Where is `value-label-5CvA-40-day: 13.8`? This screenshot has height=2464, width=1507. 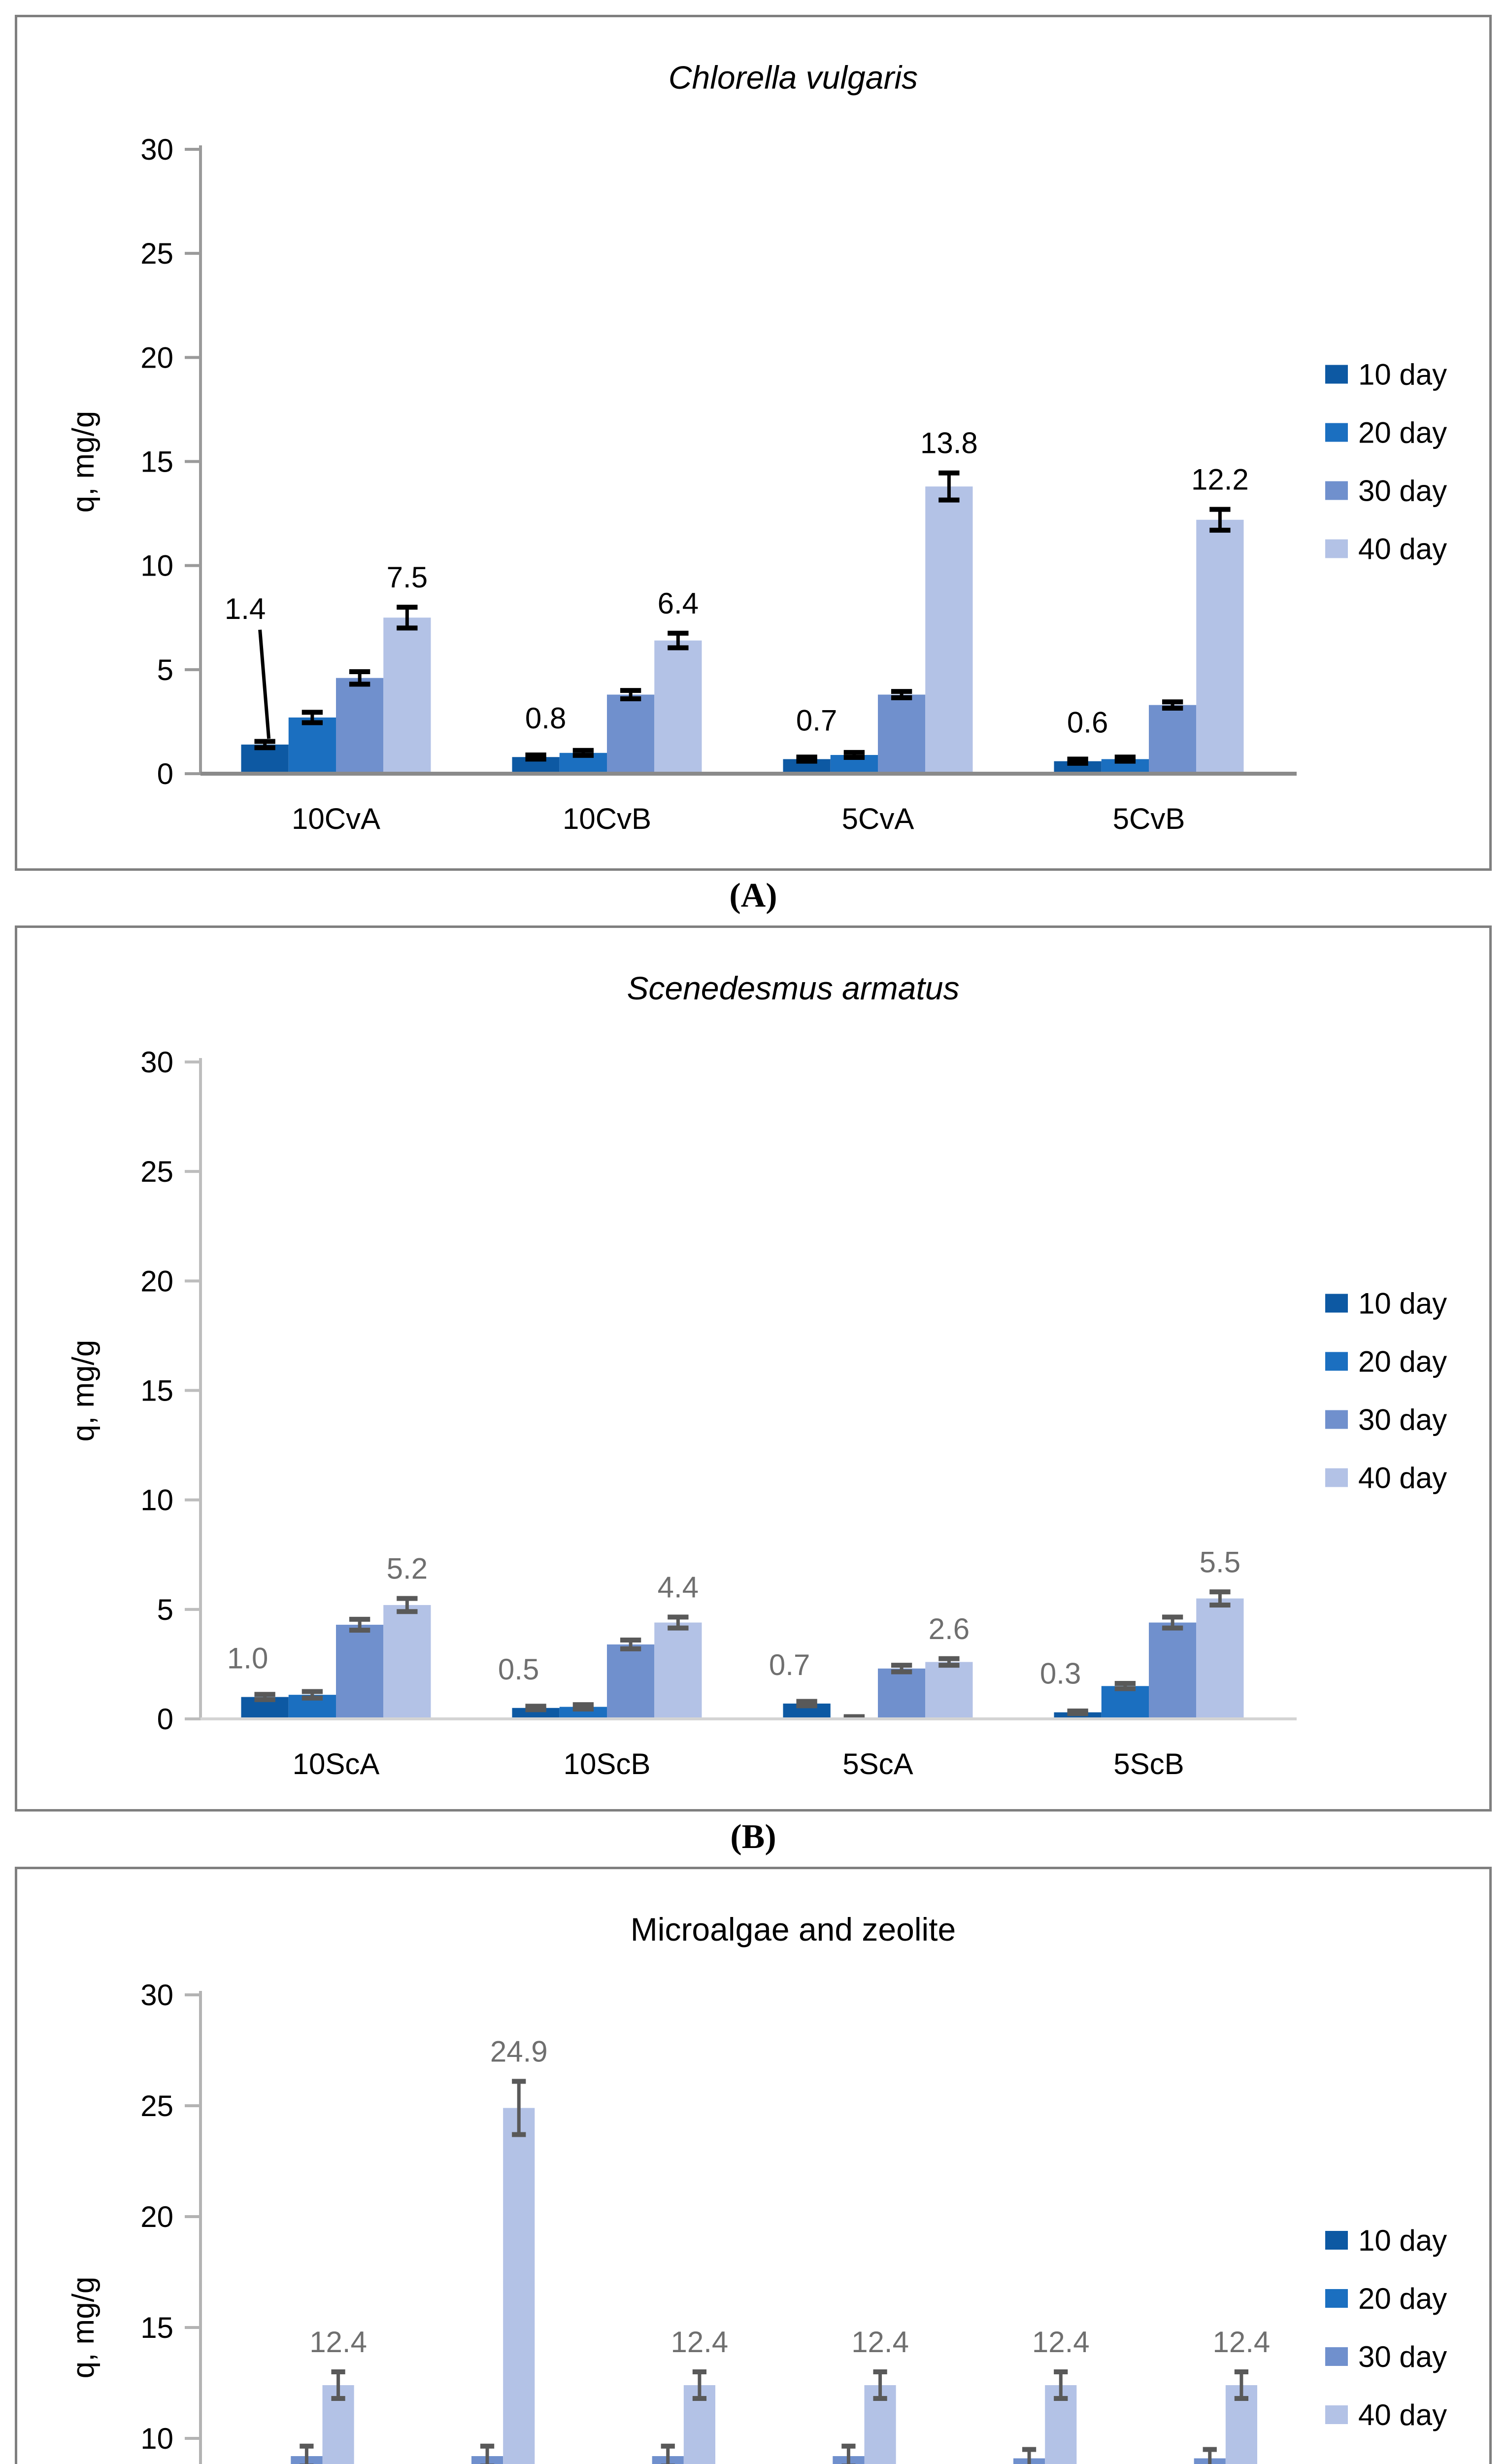 value-label-5CvA-40-day: 13.8 is located at coordinates (949, 443).